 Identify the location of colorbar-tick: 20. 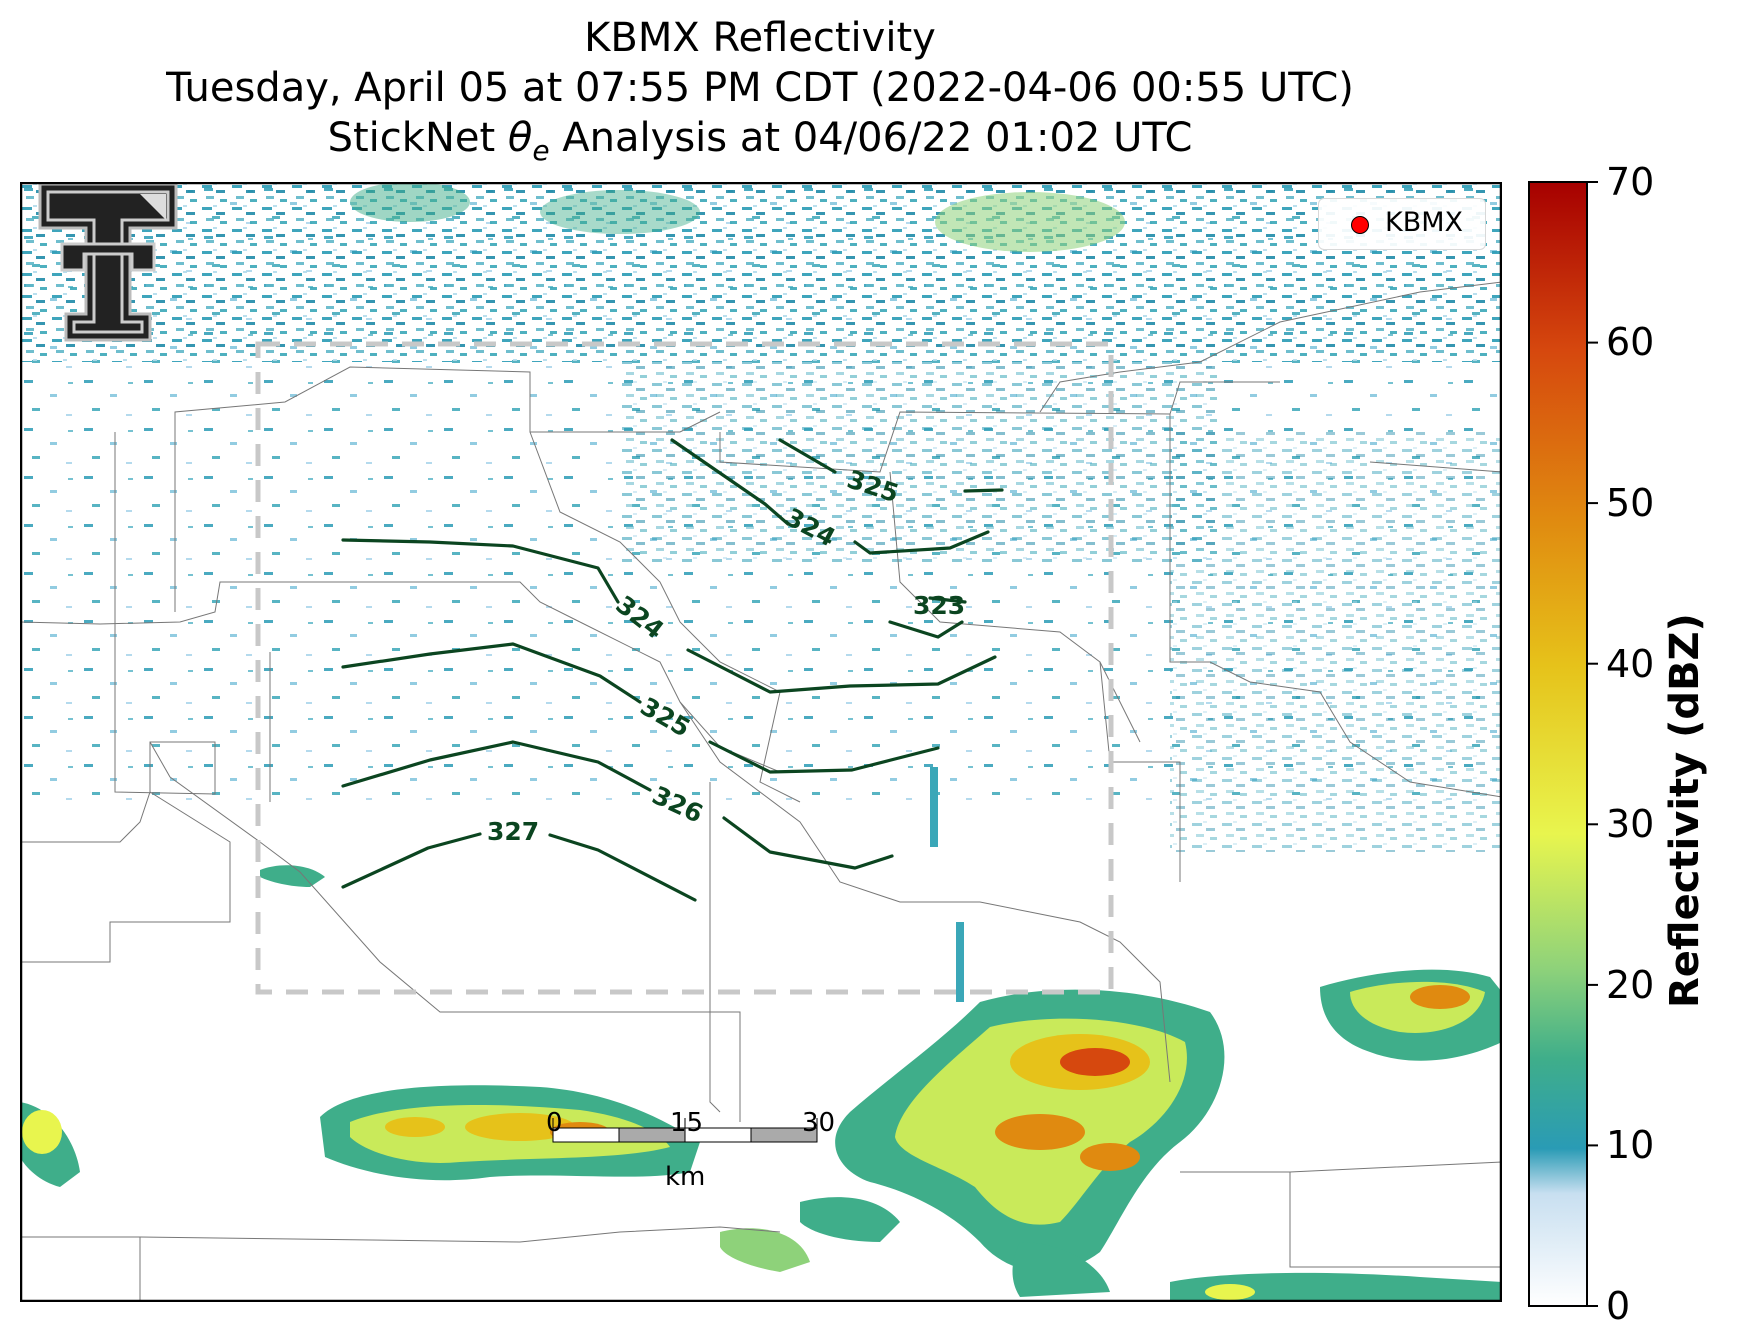
(1630, 985).